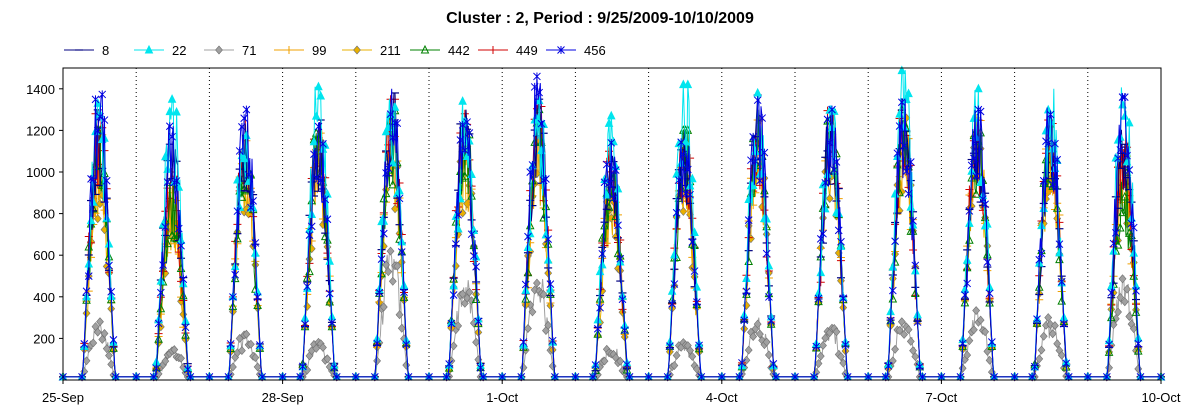  I want to click on x-tick-label: 7-Oct, so click(942, 397).